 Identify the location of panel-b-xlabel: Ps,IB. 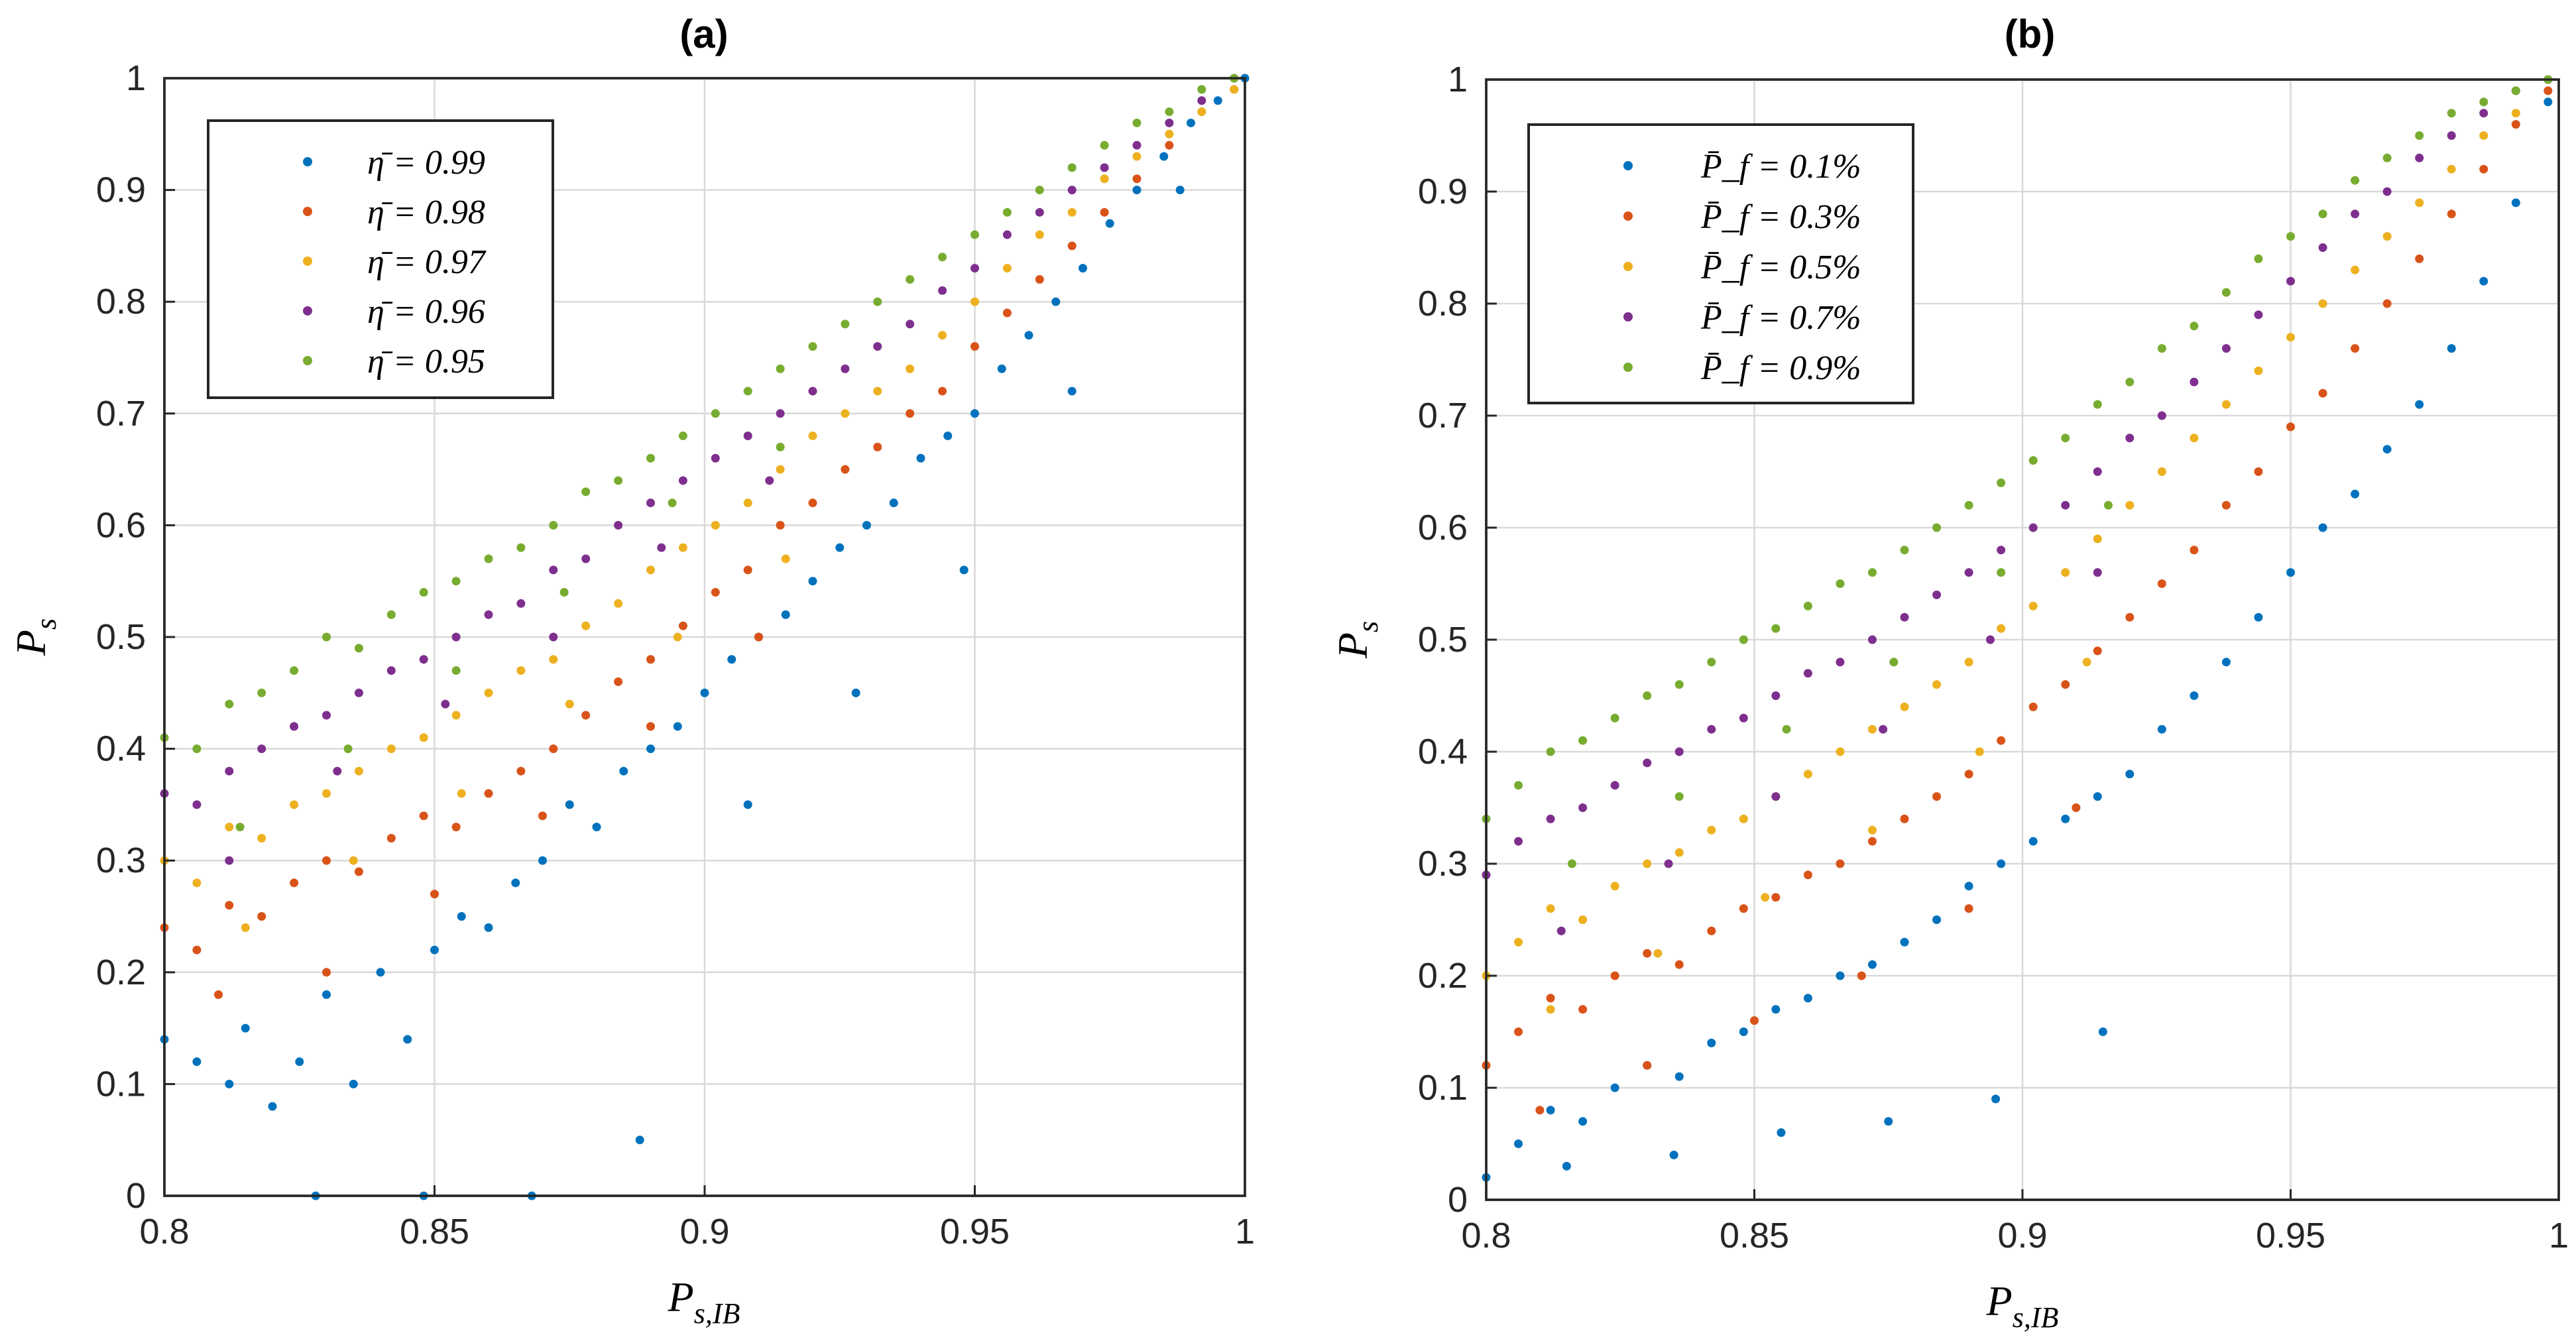
(2022, 1306).